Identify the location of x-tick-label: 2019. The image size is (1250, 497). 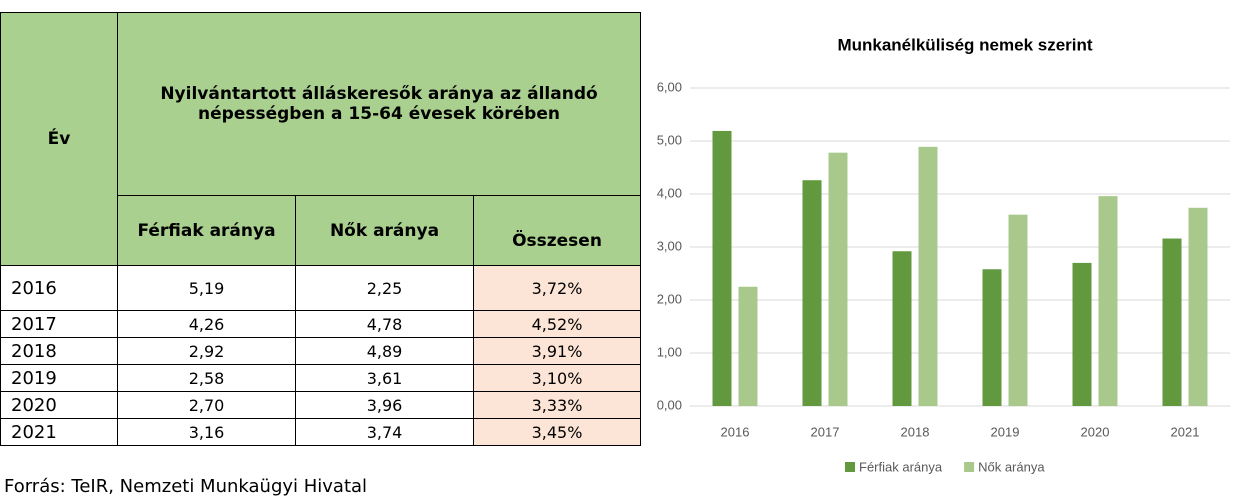
(1005, 431).